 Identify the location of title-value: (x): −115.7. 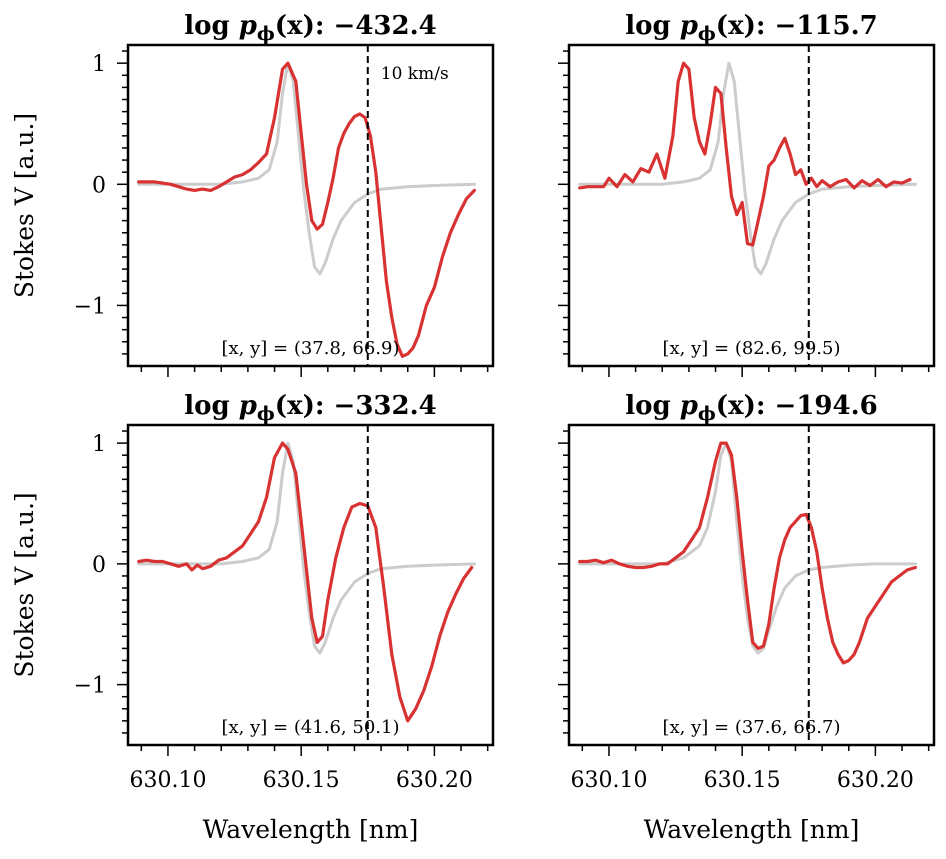
(797, 26).